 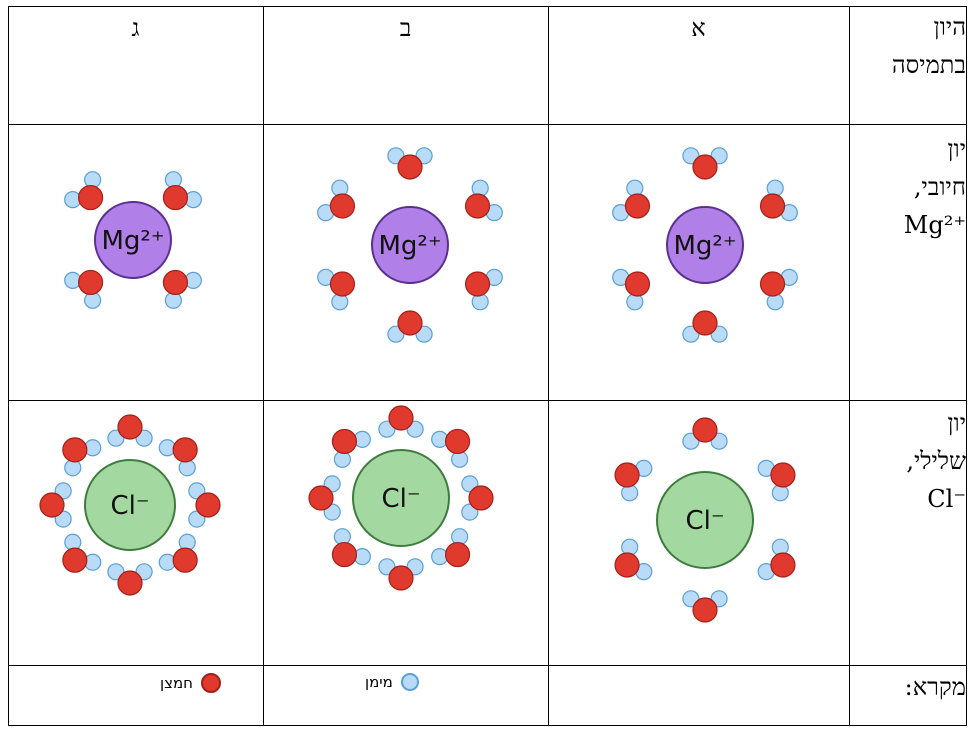 I want to click on header-cell-alef: א, so click(x=698, y=65).